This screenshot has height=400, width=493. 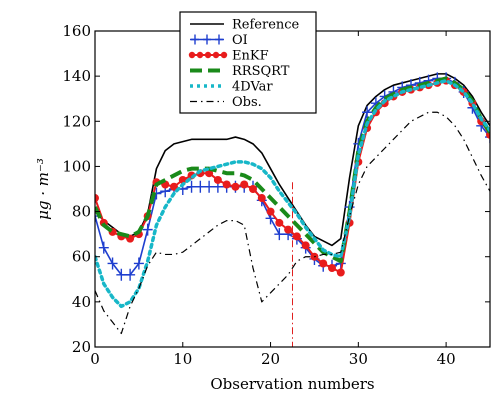 What do you see at coordinates (266, 25) in the screenshot?
I see `legend-label-reference: Reference` at bounding box center [266, 25].